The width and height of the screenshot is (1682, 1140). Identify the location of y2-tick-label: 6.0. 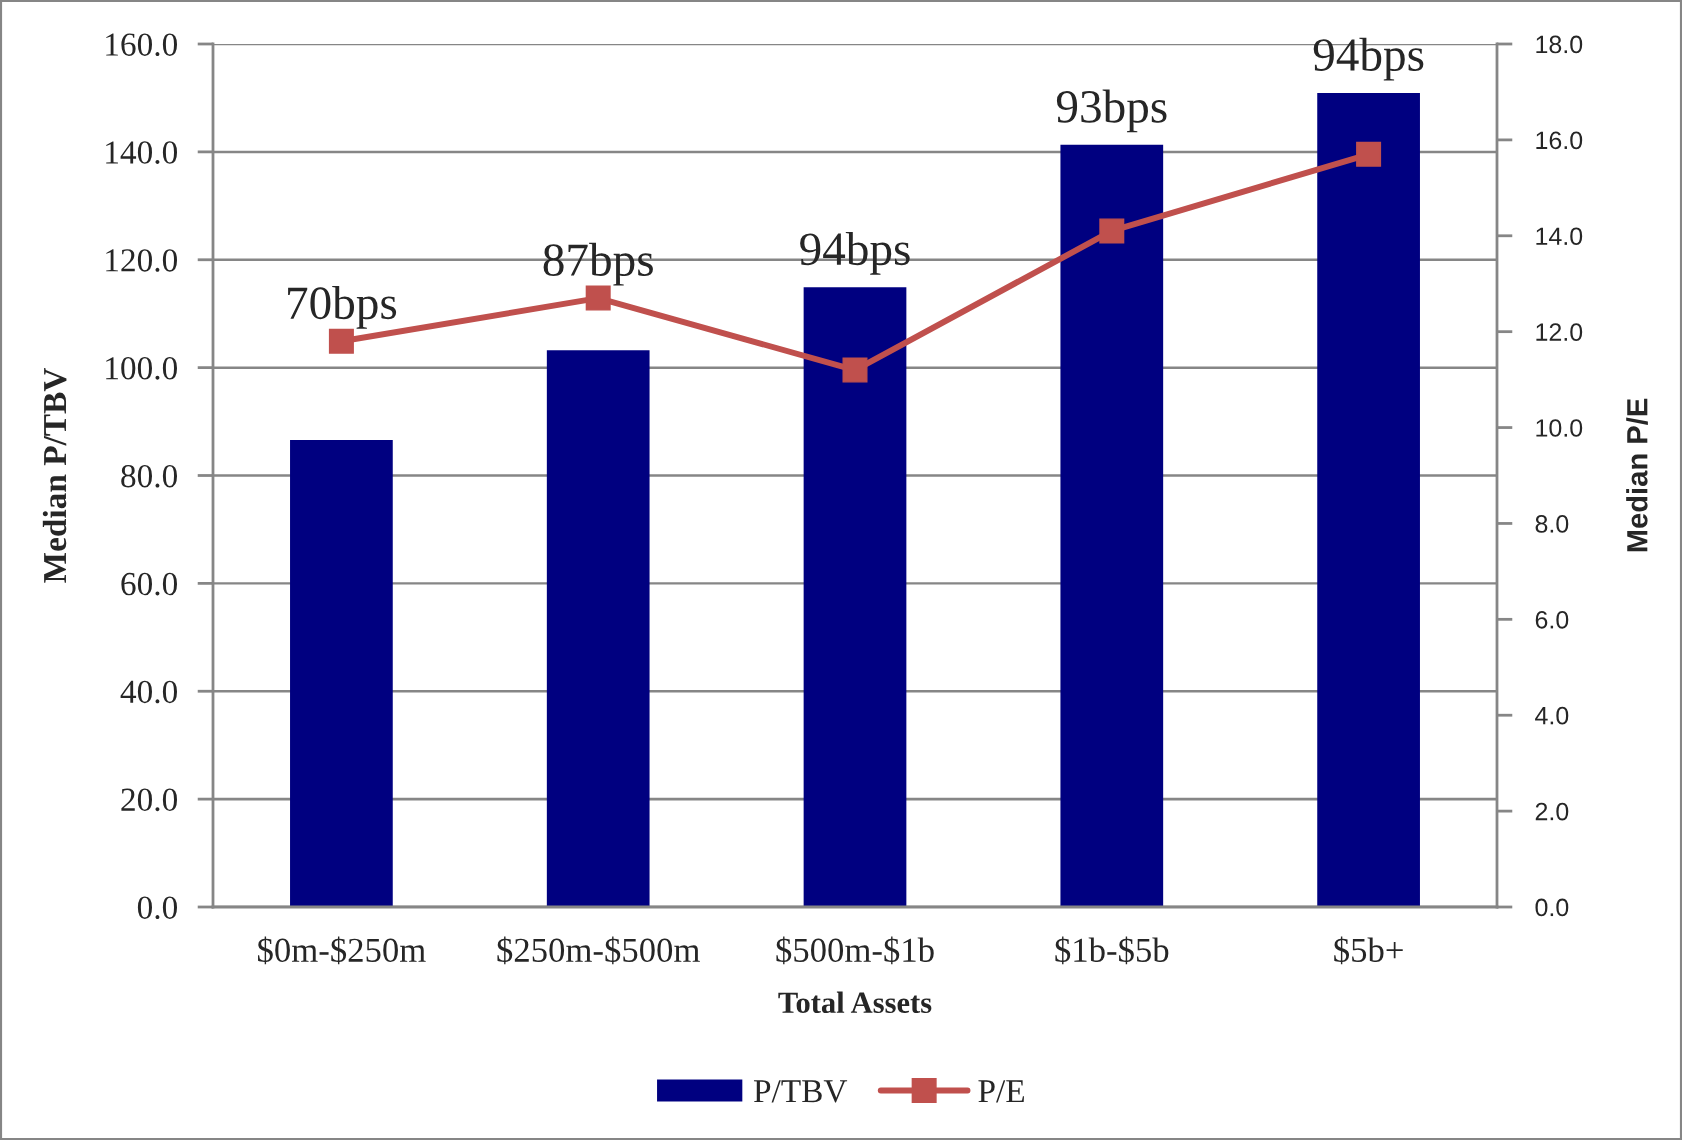
(1552, 619).